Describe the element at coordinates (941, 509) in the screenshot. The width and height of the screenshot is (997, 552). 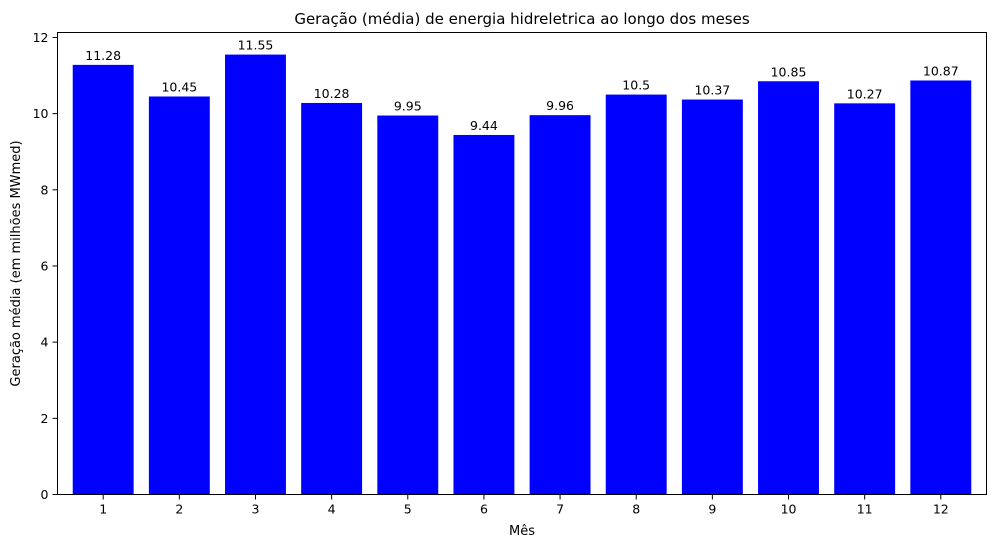
I see `x-tick-label-12: 12` at that location.